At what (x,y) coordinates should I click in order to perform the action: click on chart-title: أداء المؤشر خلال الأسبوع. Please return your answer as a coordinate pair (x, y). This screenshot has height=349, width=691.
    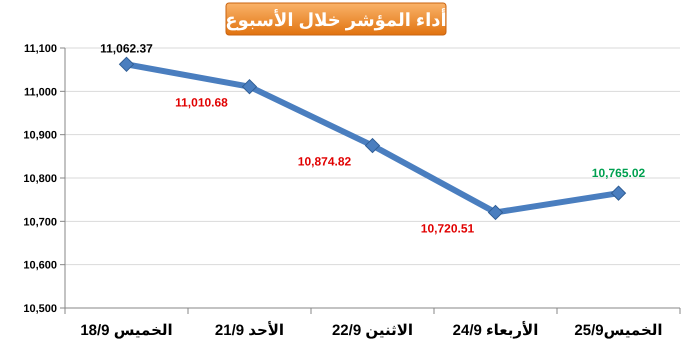
    Looking at the image, I should click on (336, 19).